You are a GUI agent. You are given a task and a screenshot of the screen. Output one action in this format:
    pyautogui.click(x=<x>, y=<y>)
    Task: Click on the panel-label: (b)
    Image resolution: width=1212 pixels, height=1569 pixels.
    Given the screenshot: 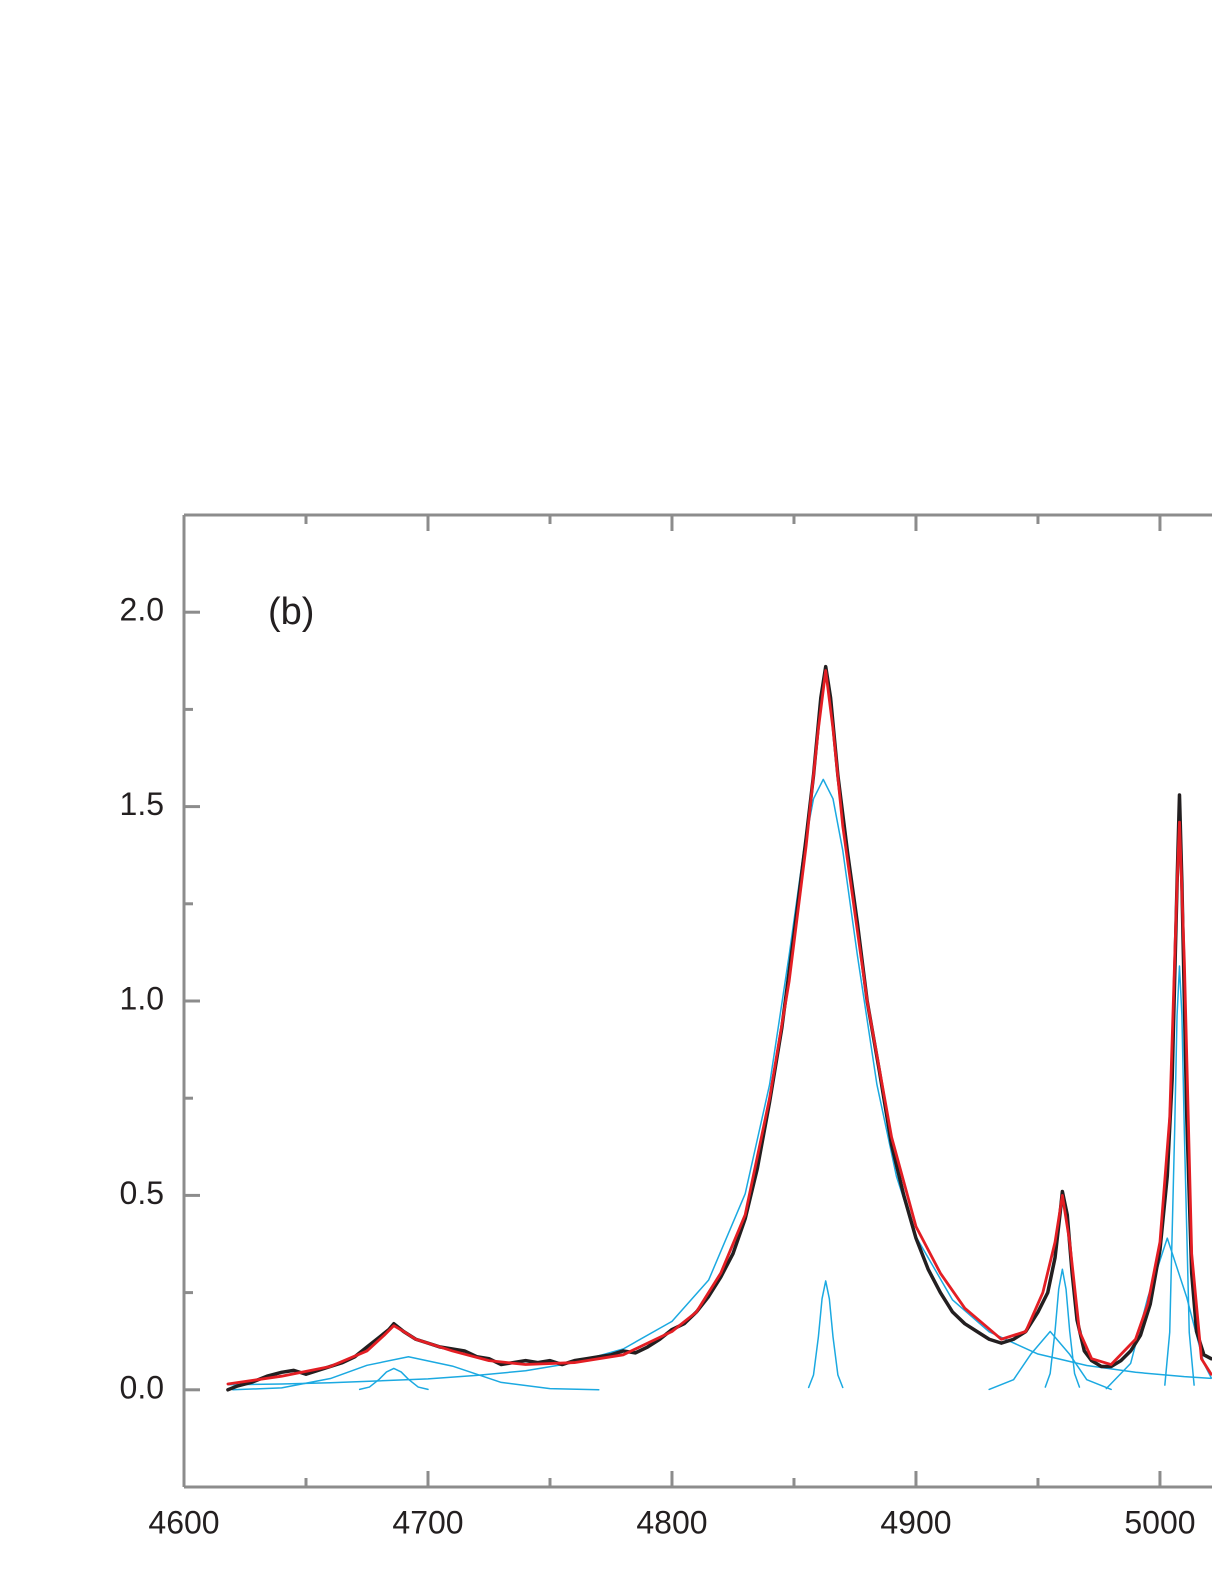 What is the action you would take?
    pyautogui.click(x=291, y=612)
    